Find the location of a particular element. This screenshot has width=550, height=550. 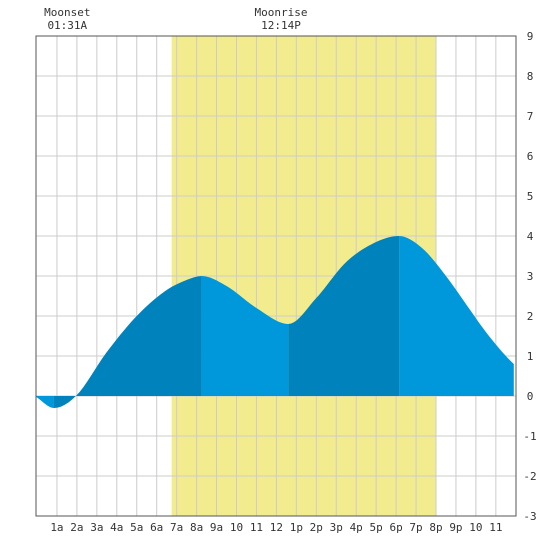

x-tick-label: 4a is located at coordinates (116, 527).